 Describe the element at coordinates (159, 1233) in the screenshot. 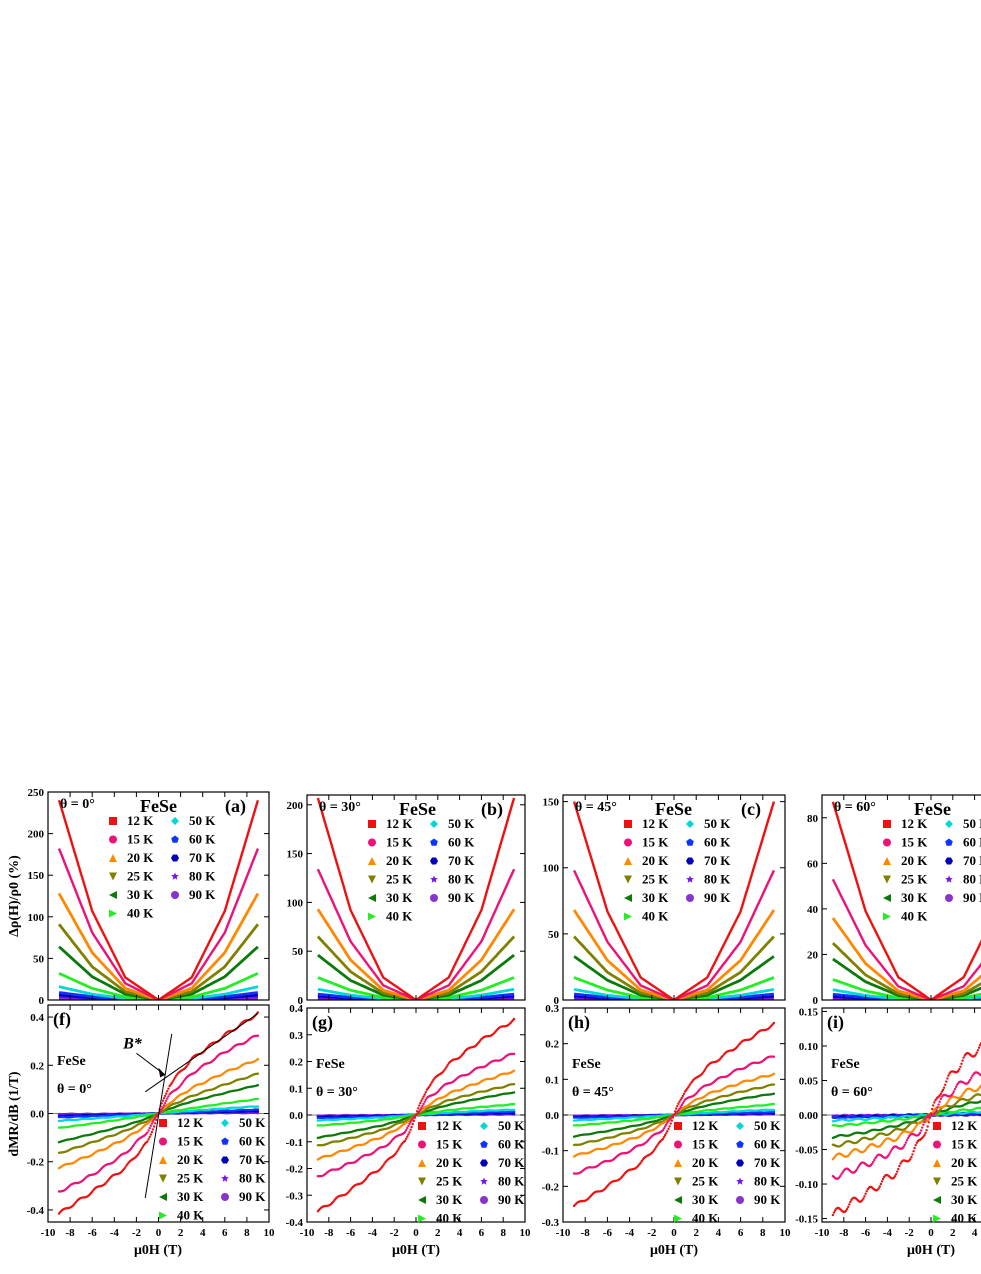

I see `x-tick-label: 0` at that location.